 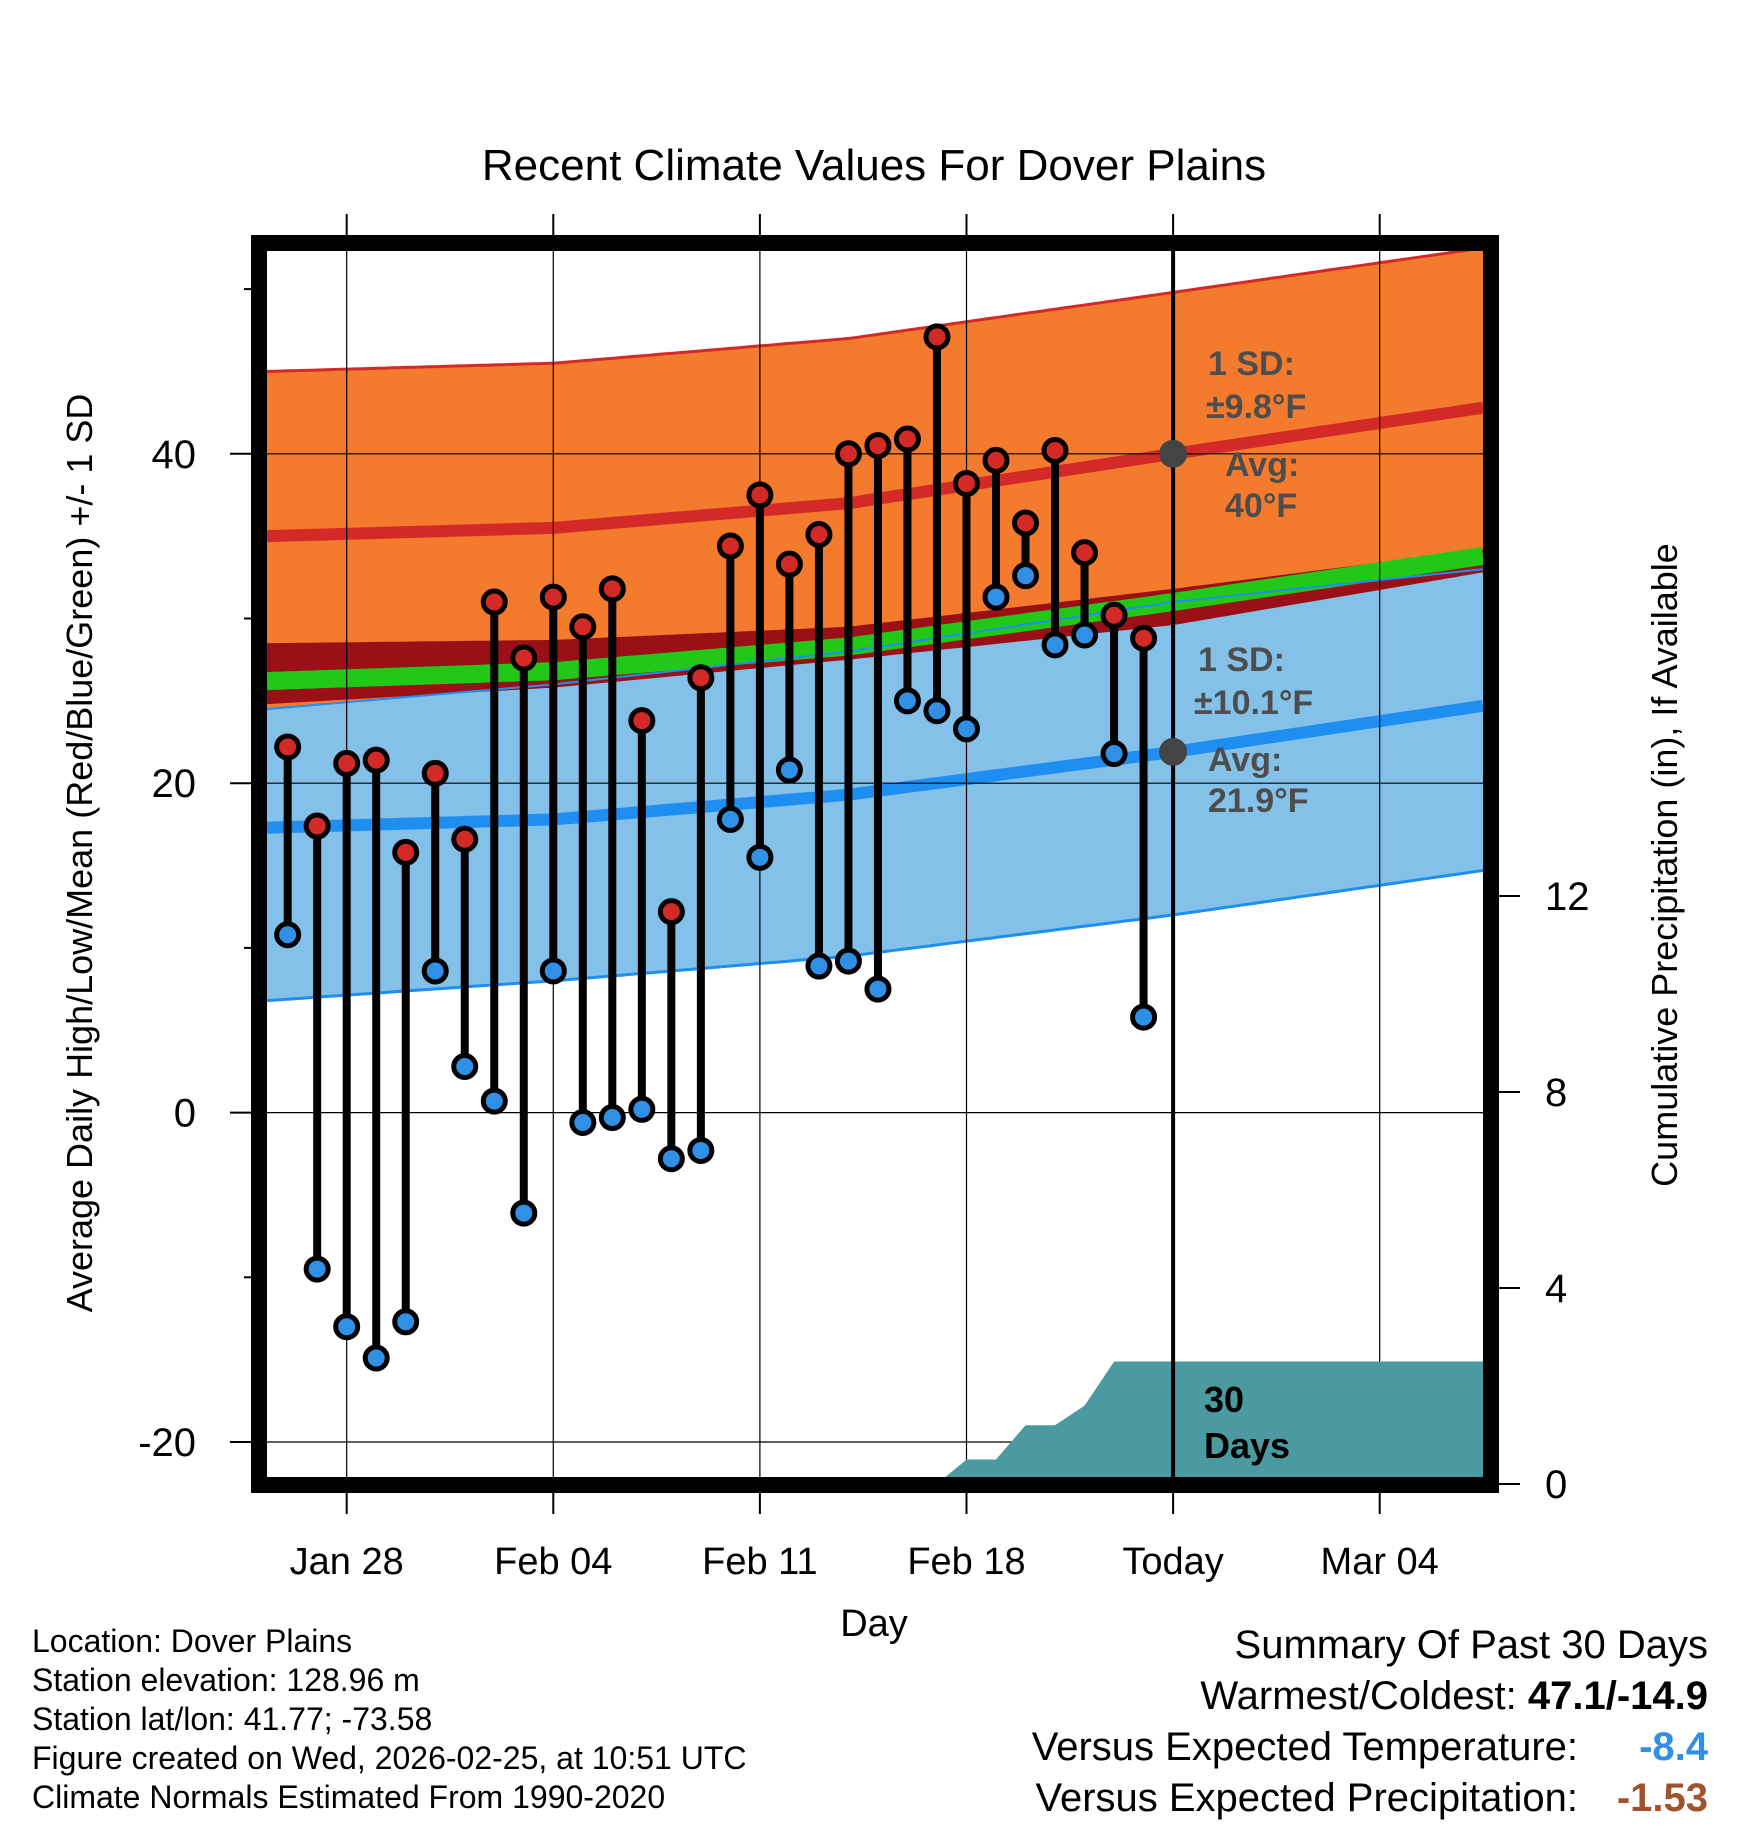 What do you see at coordinates (1251, 364) in the screenshot?
I see `high-sd-label: 1 SD:` at bounding box center [1251, 364].